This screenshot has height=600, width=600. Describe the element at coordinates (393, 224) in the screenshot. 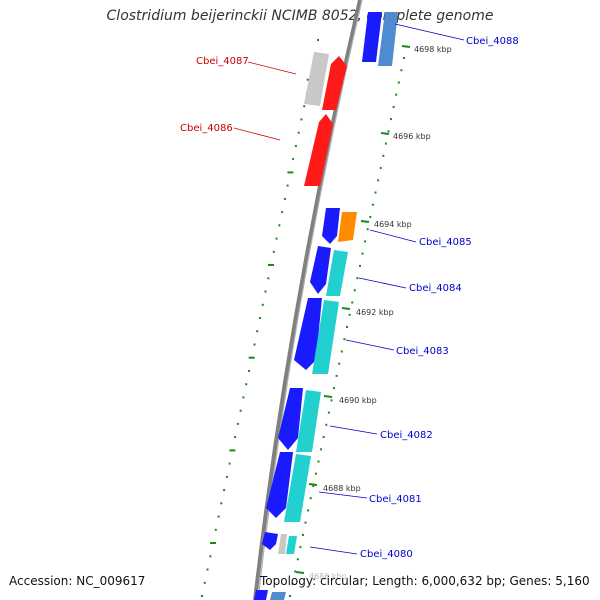

I see `tick-label-4694: 4694 kbp` at that location.